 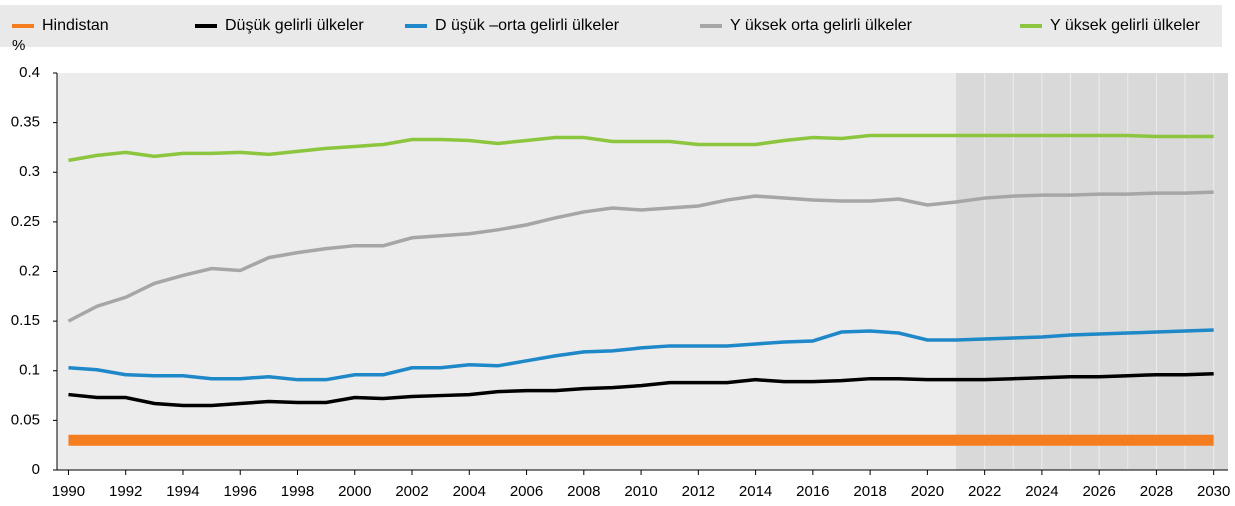 What do you see at coordinates (1041, 491) in the screenshot?
I see `x-tick-label: 2024` at bounding box center [1041, 491].